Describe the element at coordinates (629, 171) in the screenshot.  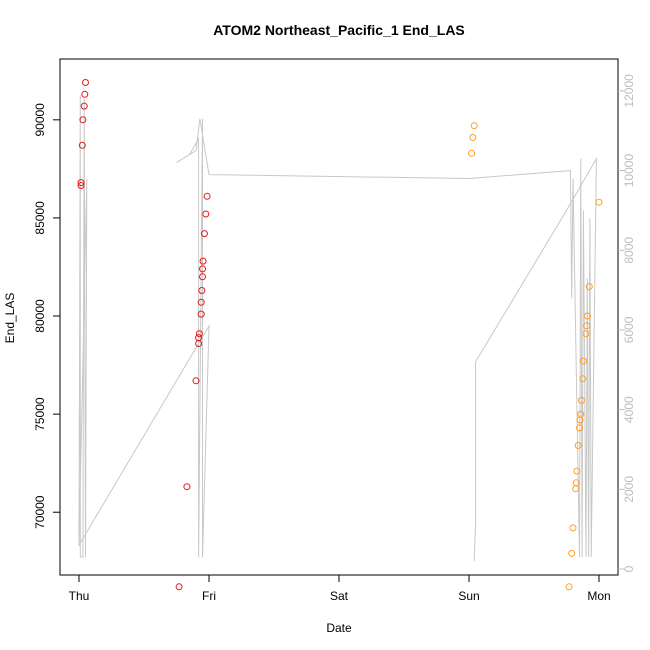
I see `y2-tick-label-10000: 10000` at that location.